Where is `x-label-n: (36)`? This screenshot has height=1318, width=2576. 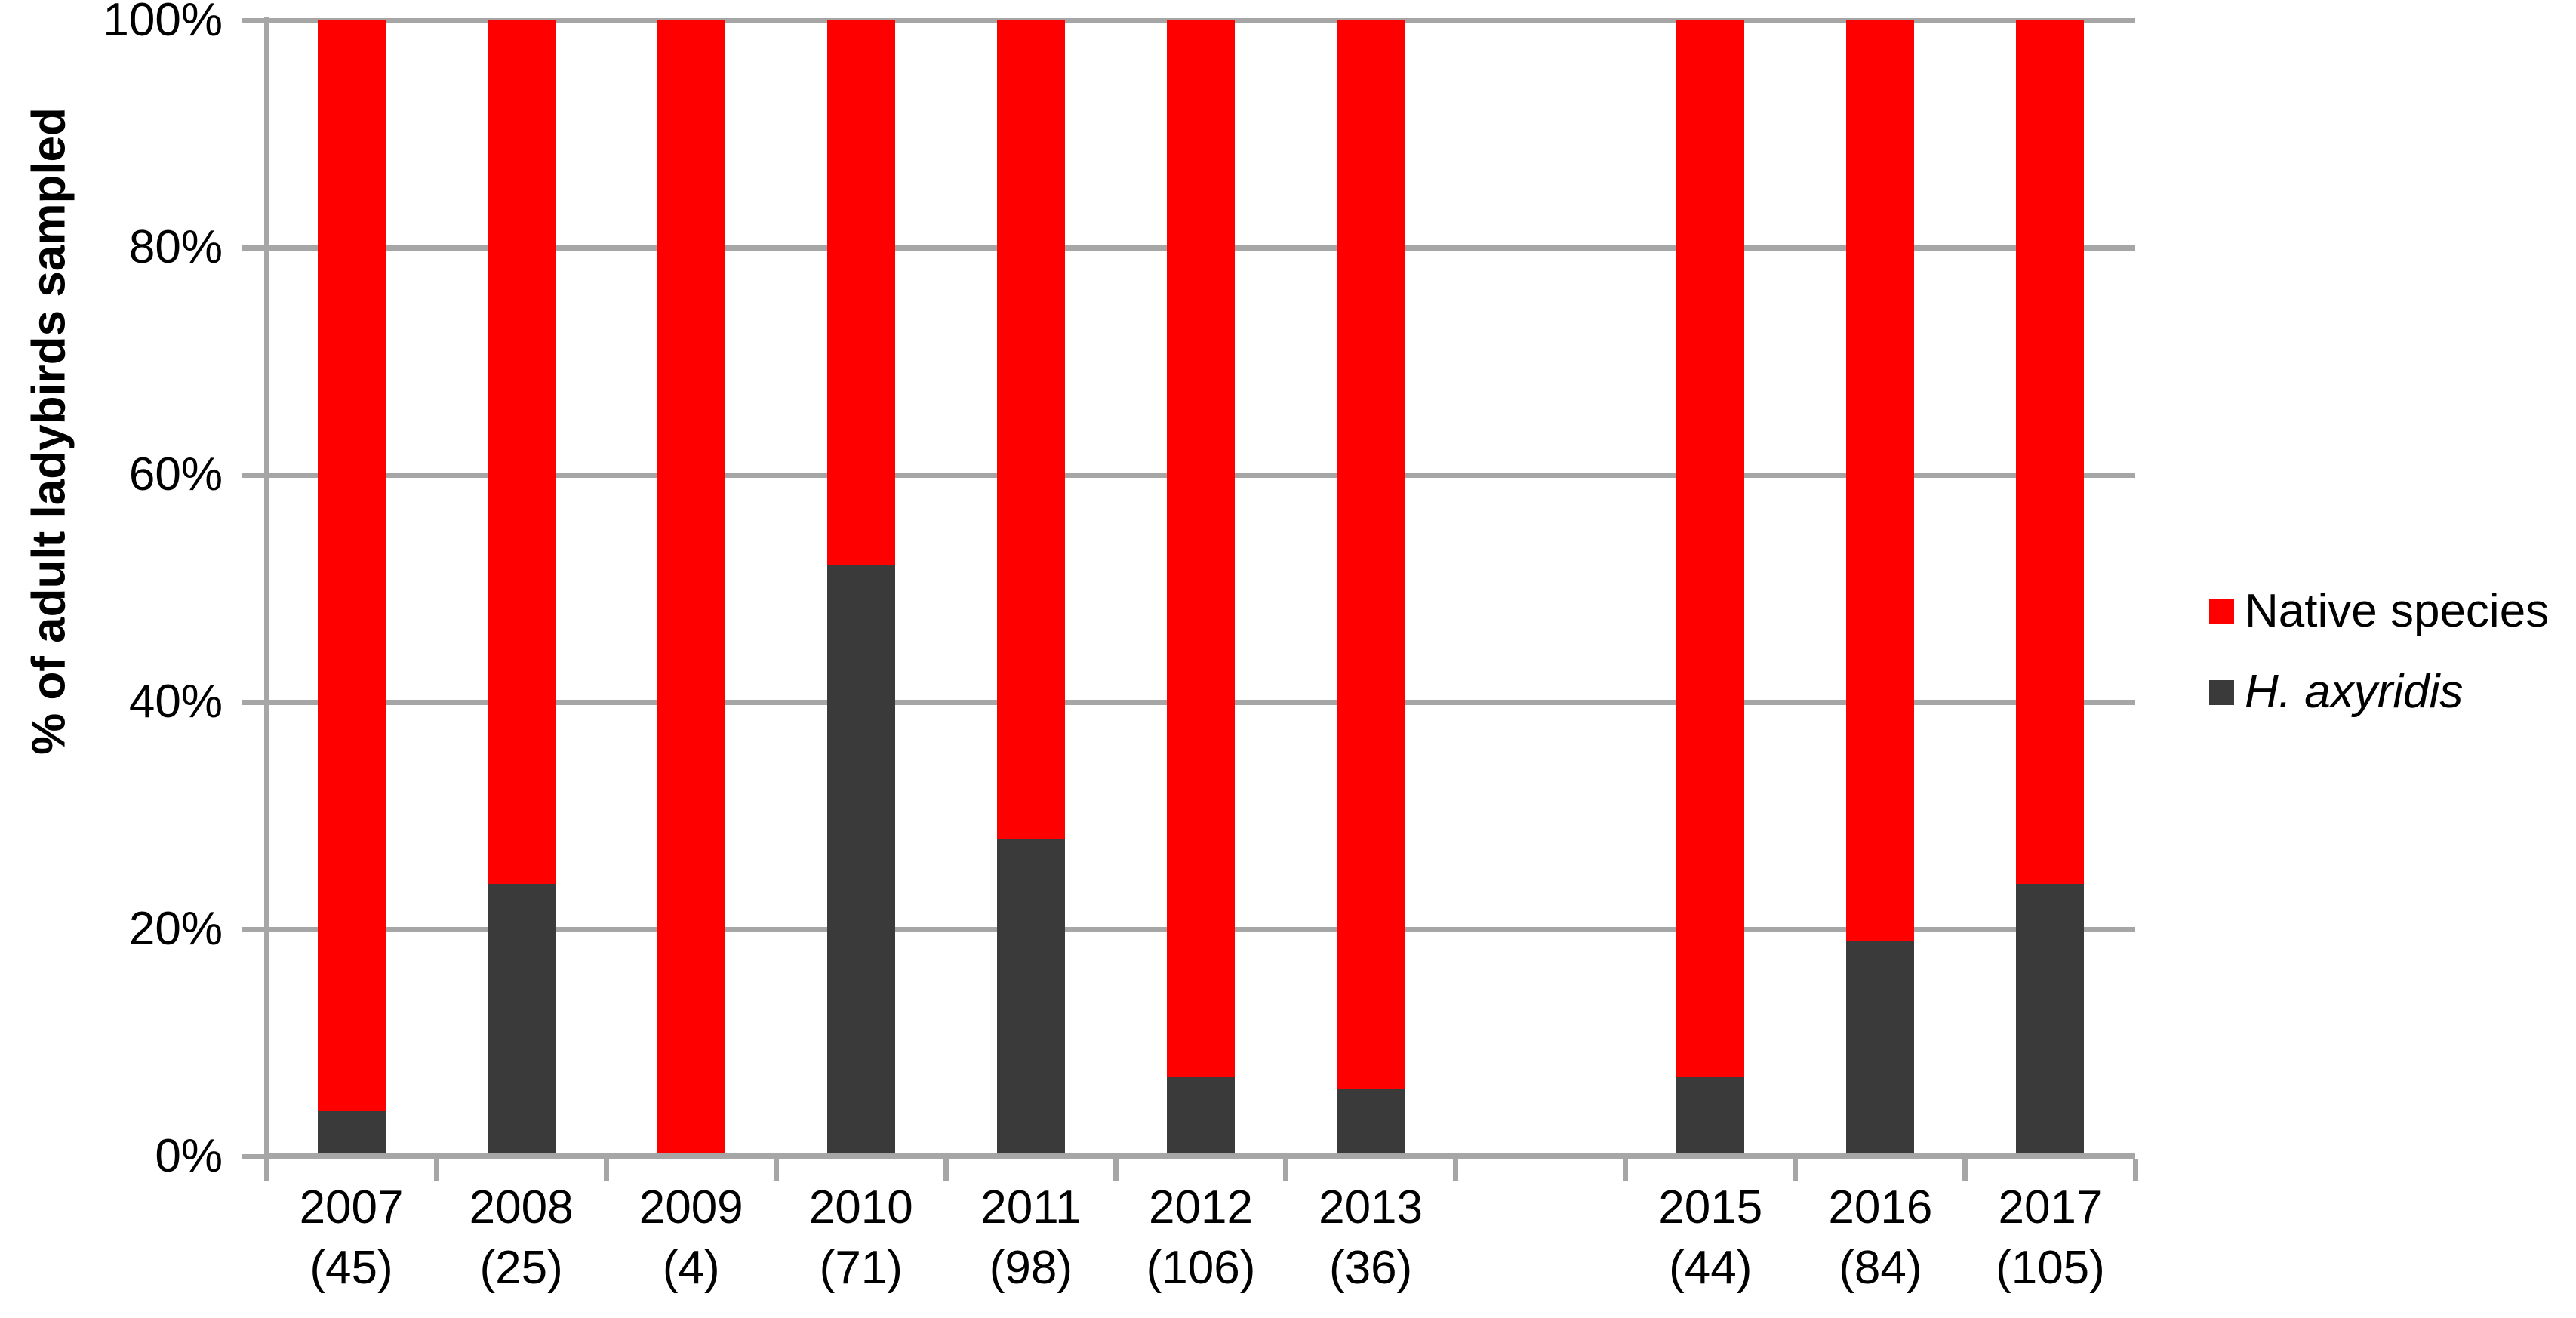 x-label-n: (36) is located at coordinates (1370, 1268).